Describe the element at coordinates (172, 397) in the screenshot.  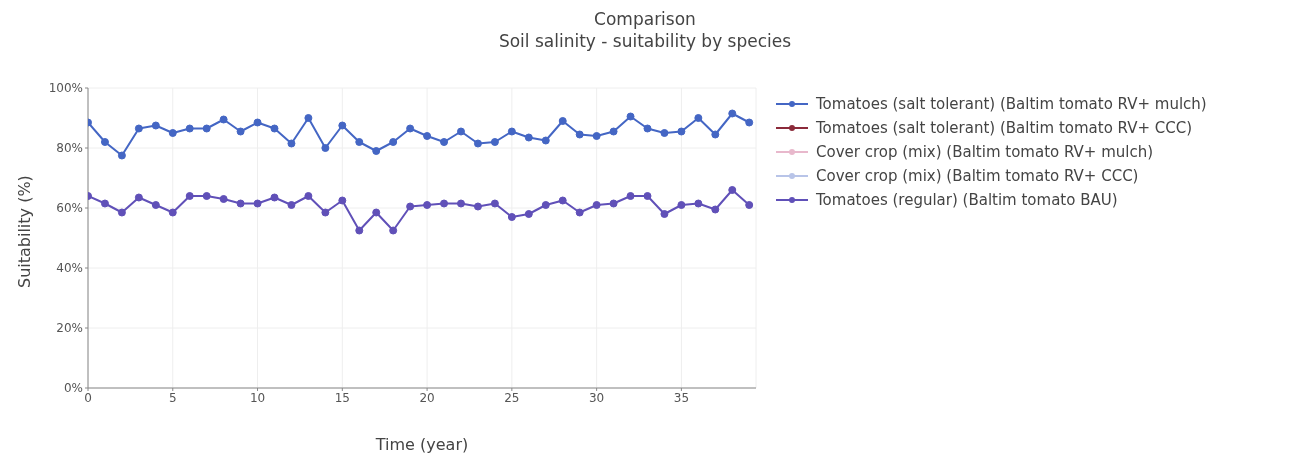
I see `x-tick-label: 5` at that location.